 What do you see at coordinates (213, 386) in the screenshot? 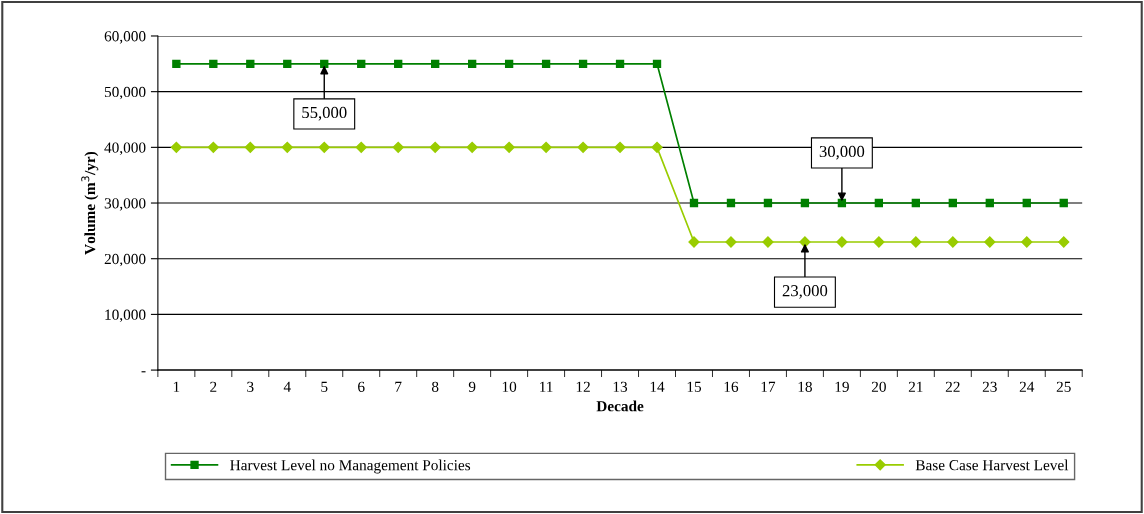
I see `x-tick-label: 2` at bounding box center [213, 386].